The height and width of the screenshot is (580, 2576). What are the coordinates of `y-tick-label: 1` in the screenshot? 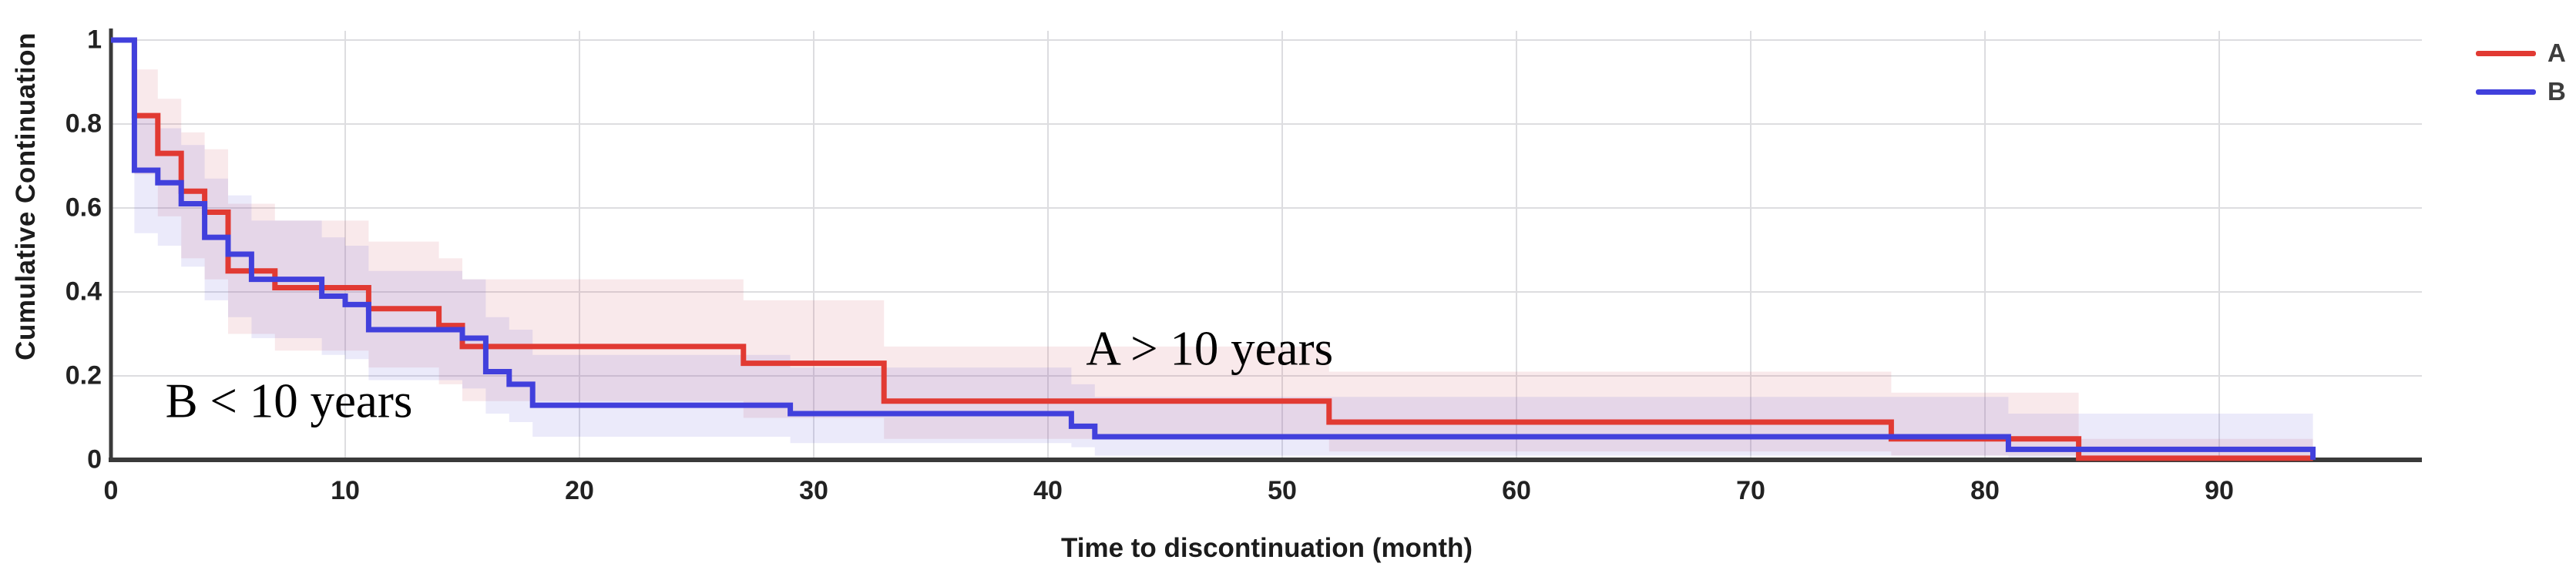 It's located at (94, 40).